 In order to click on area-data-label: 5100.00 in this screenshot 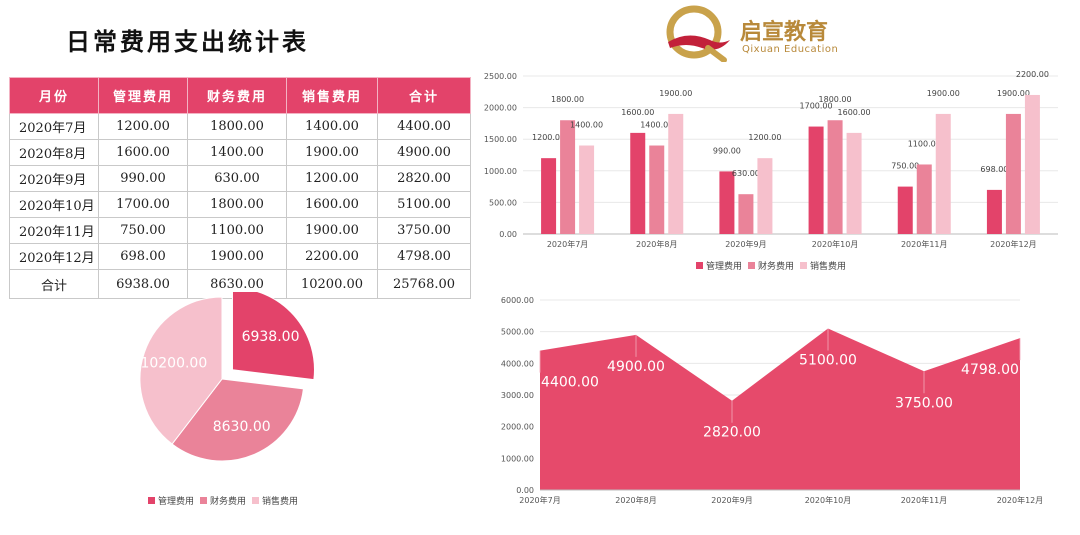, I will do `click(828, 361)`.